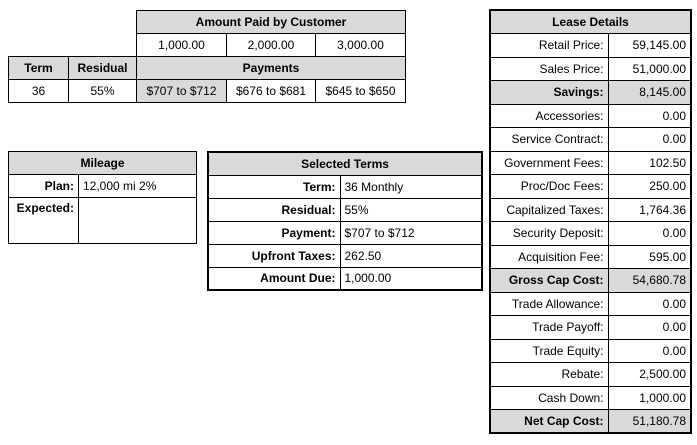 The height and width of the screenshot is (445, 697). What do you see at coordinates (181, 45) in the screenshot?
I see `amount-option: 1,000.00` at bounding box center [181, 45].